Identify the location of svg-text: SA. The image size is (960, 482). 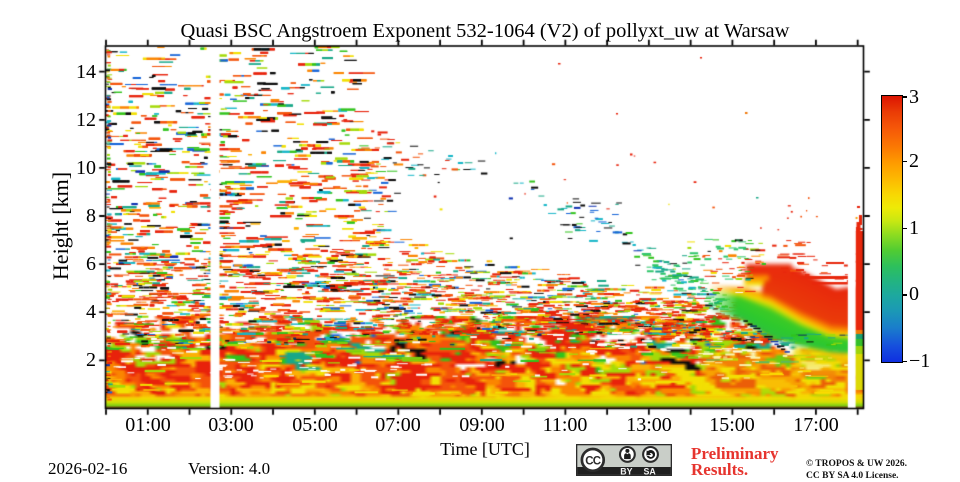
(649, 471).